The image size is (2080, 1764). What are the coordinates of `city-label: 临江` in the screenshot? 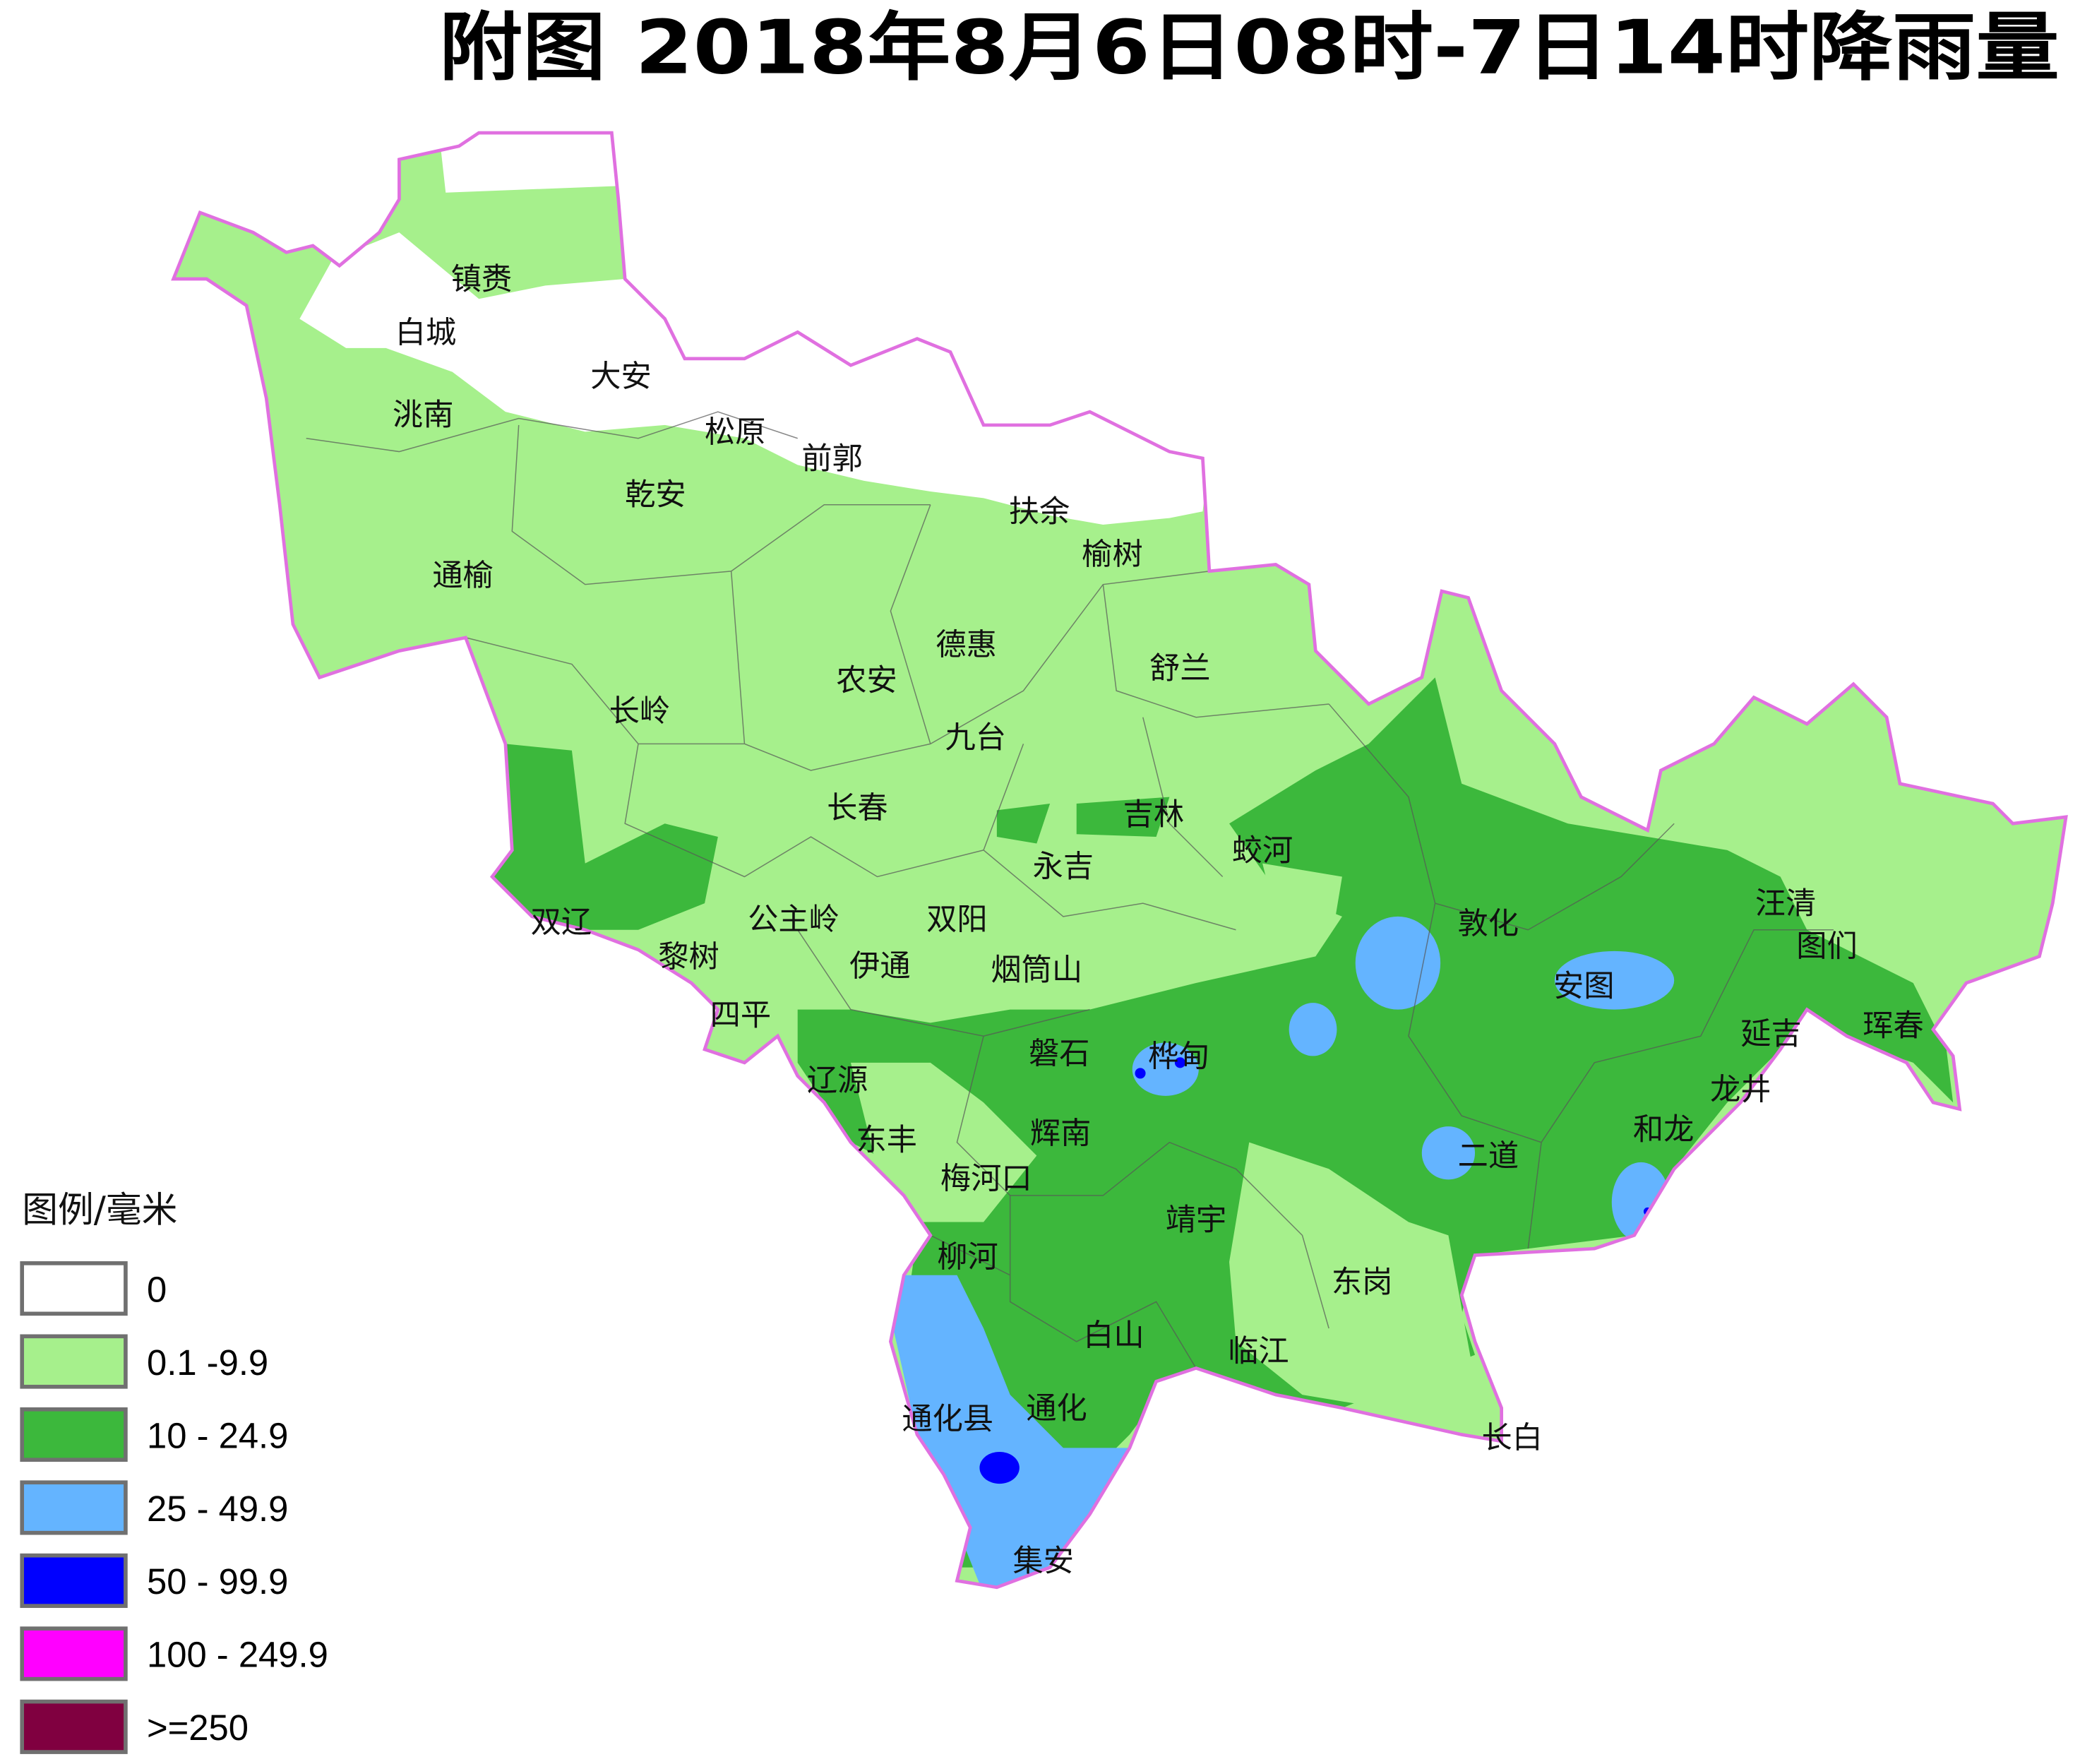 It's located at (1258, 1351).